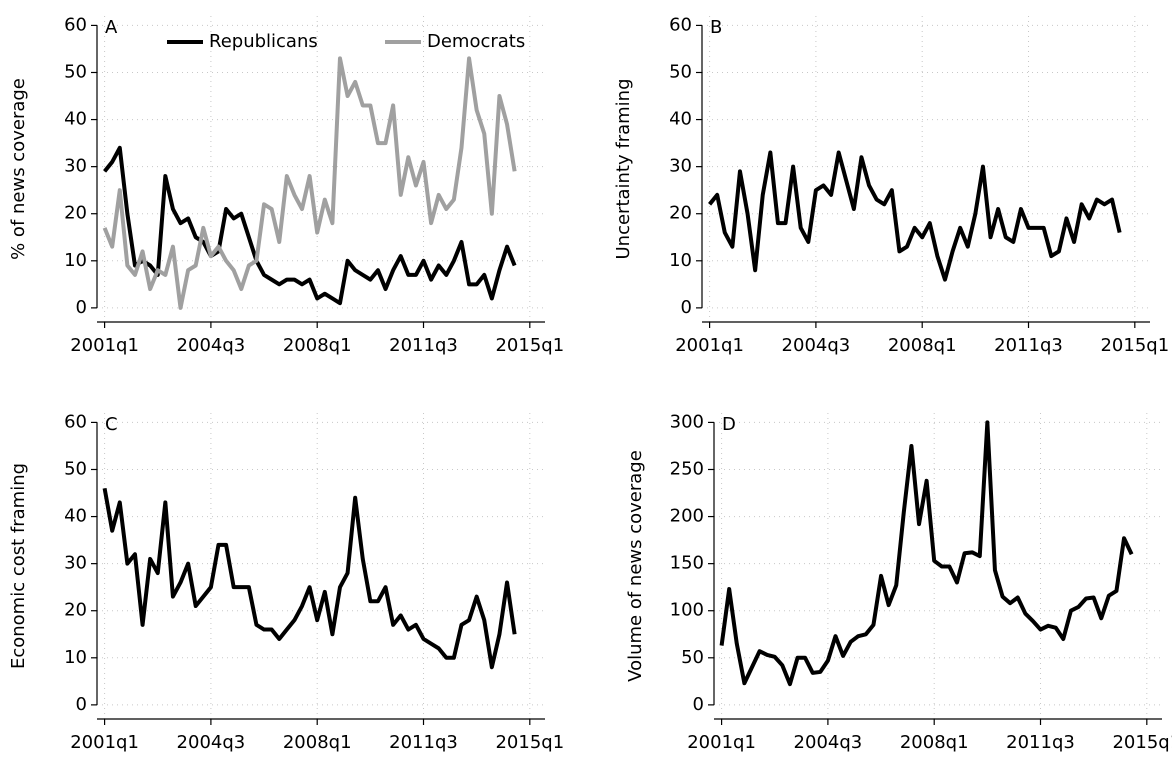 This screenshot has height=757, width=1172. Describe the element at coordinates (716, 27) in the screenshot. I see `panel-label: B` at that location.